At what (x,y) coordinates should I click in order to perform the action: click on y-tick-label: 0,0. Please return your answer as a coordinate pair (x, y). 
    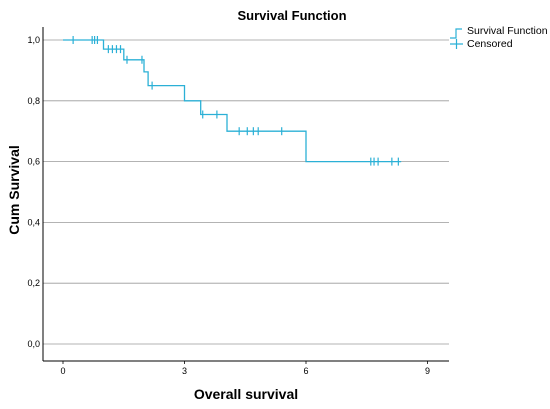
    Looking at the image, I should click on (33, 344).